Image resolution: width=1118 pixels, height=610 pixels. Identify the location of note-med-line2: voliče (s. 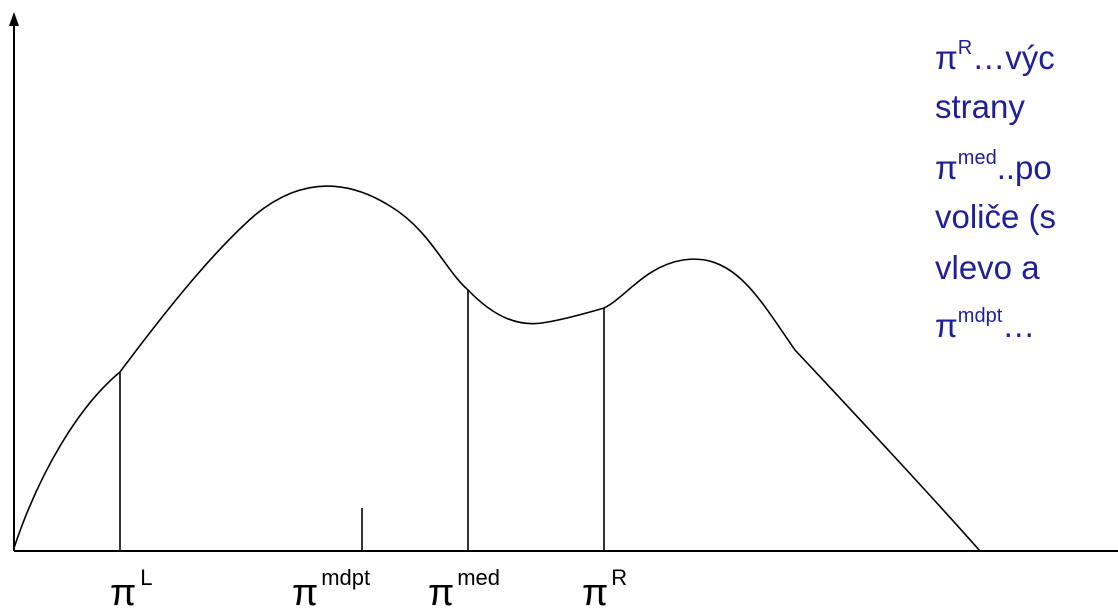
(996, 216).